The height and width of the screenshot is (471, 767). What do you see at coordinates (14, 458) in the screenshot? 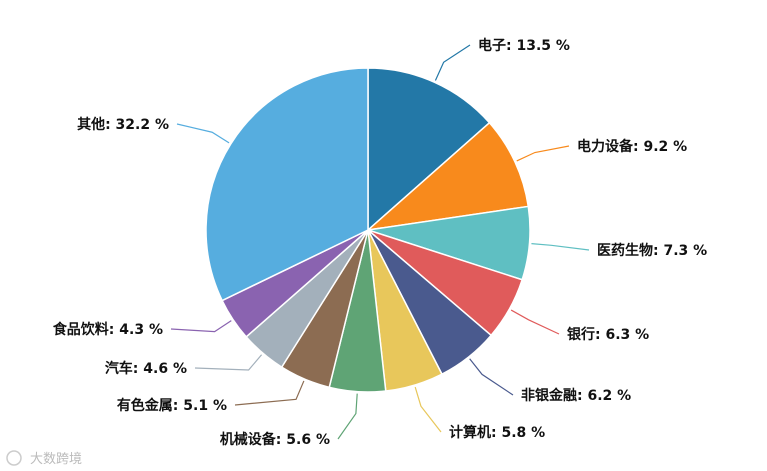
I see `watermark-logo-icon` at bounding box center [14, 458].